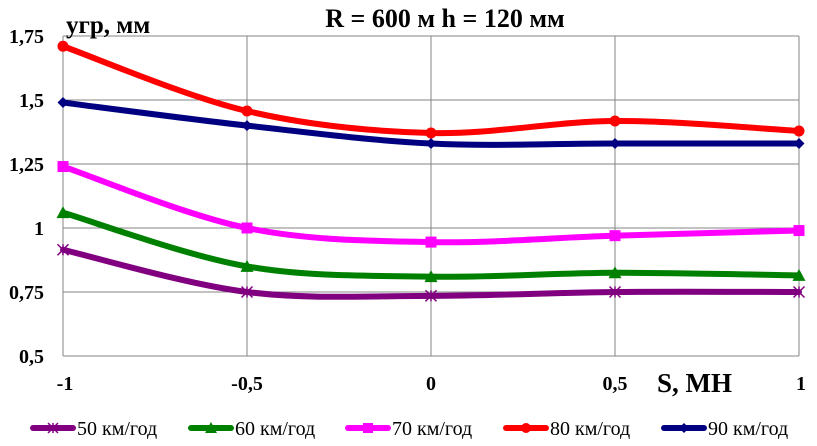 Image resolution: width=817 pixels, height=446 pixels. I want to click on legend-item: 50 км/год, so click(93, 429).